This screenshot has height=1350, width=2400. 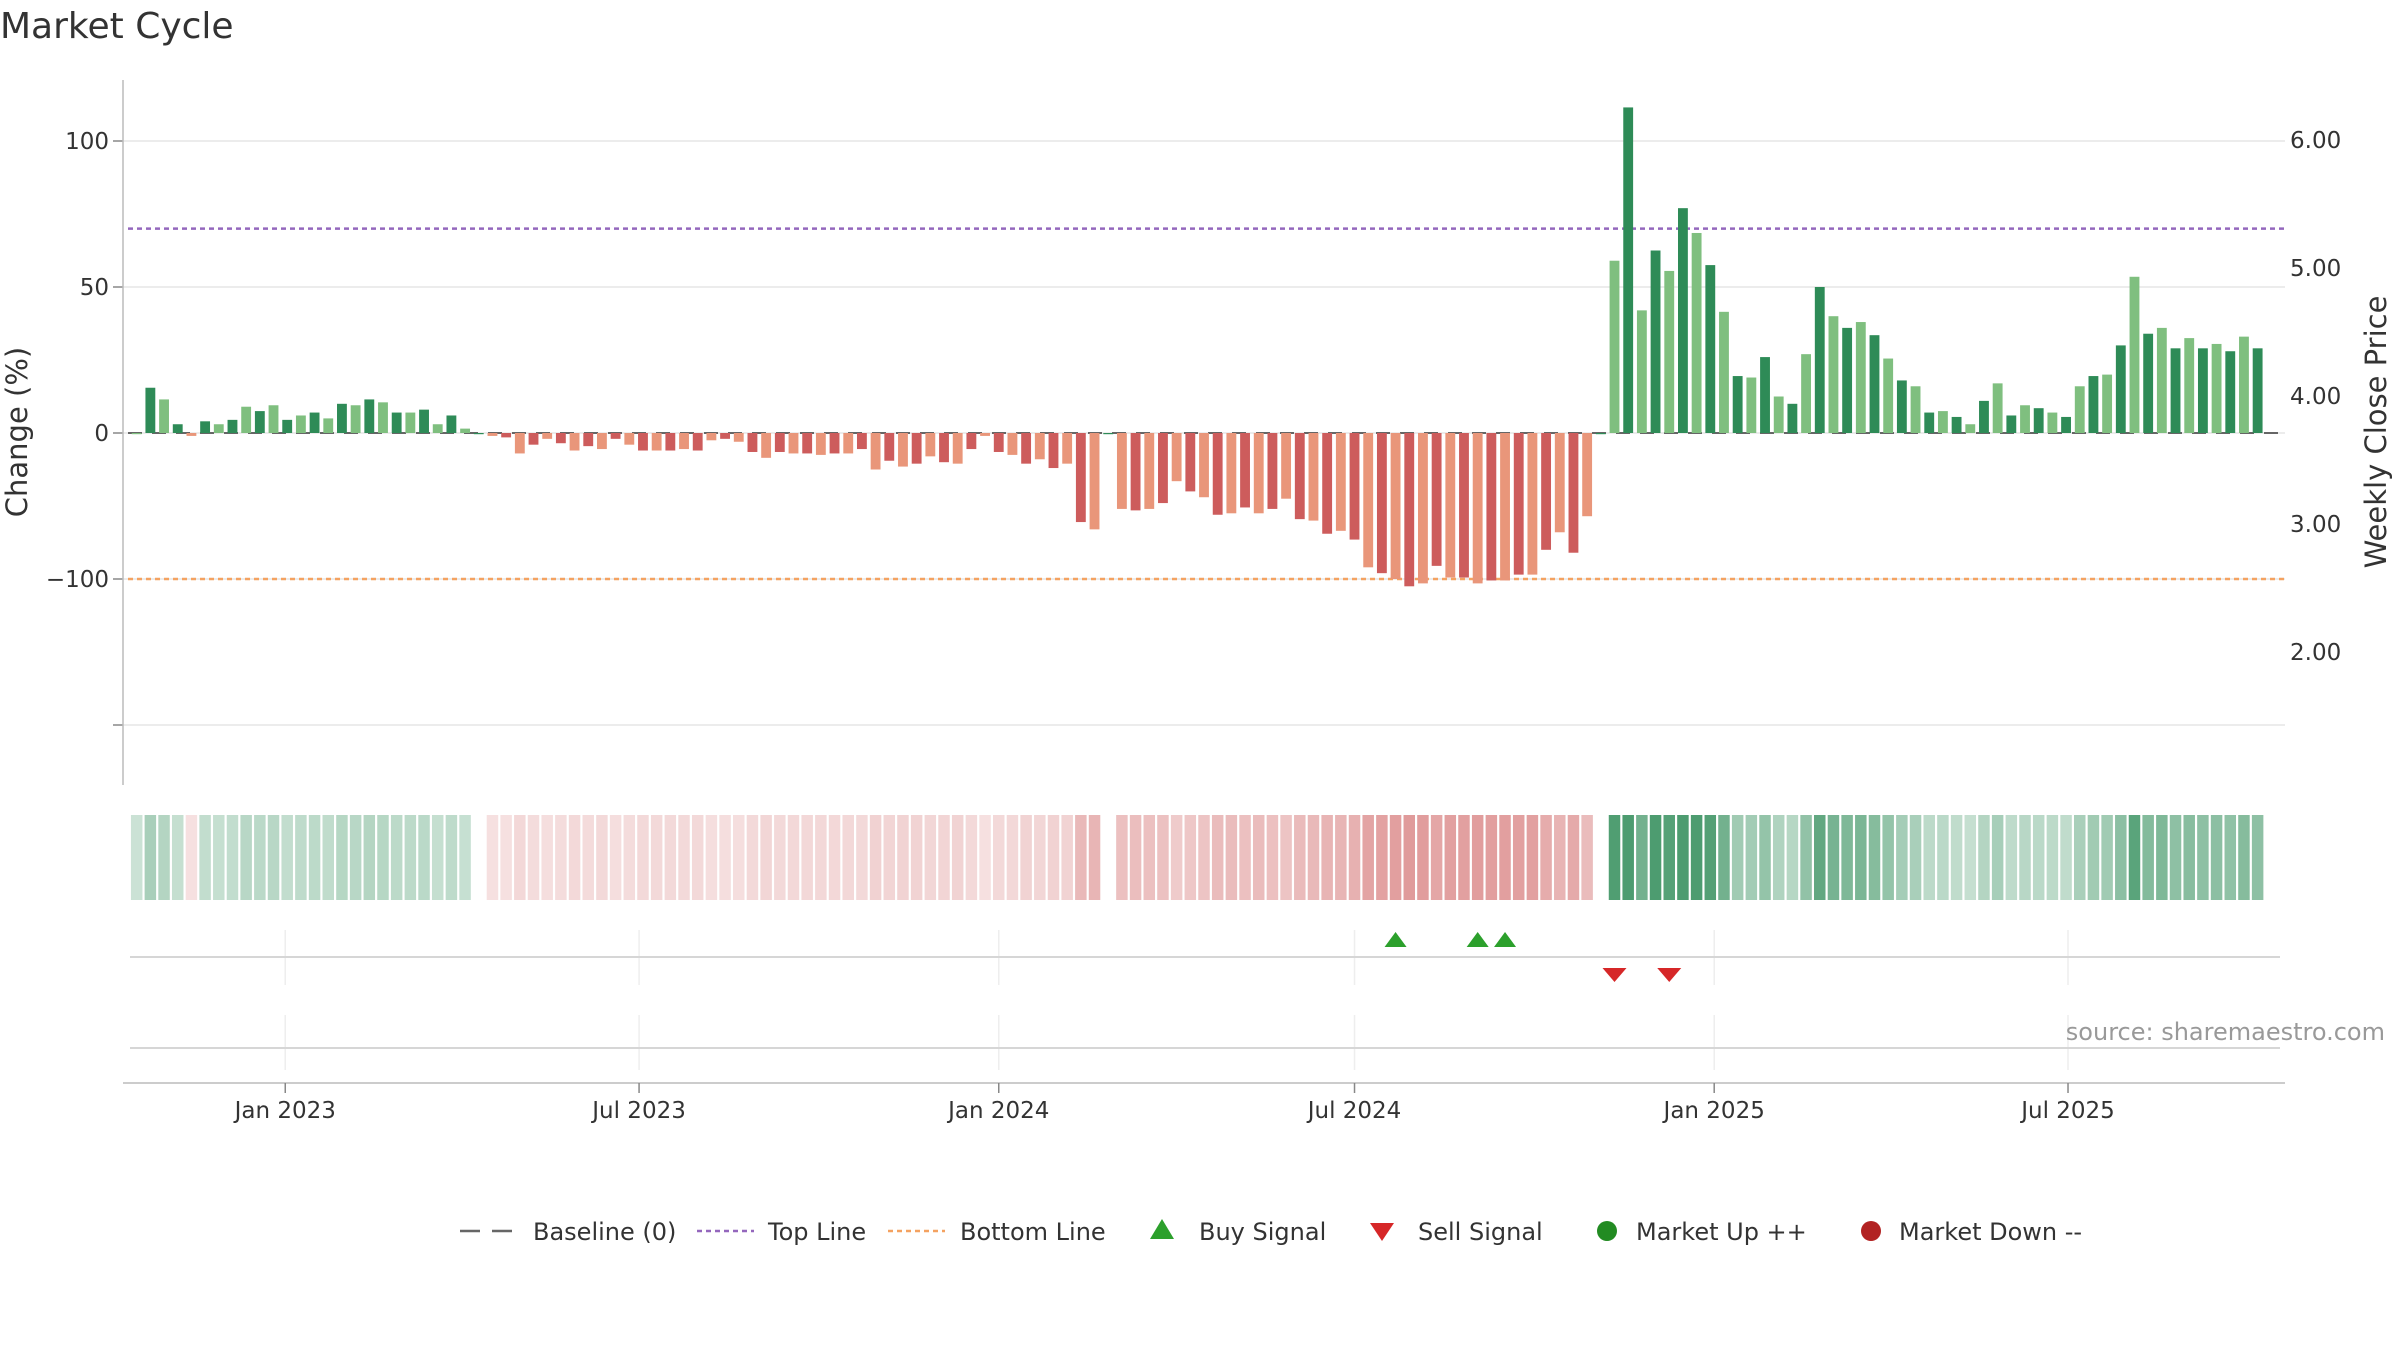 I want to click on legend-label: Baseline (0), so click(x=604, y=1232).